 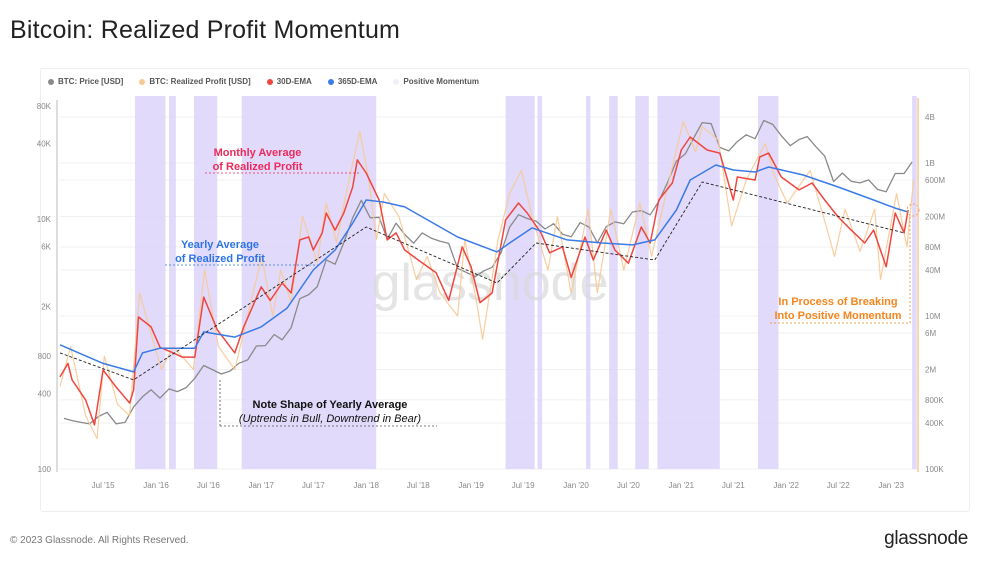 I want to click on y-left-tick-label: 100, so click(x=45, y=469).